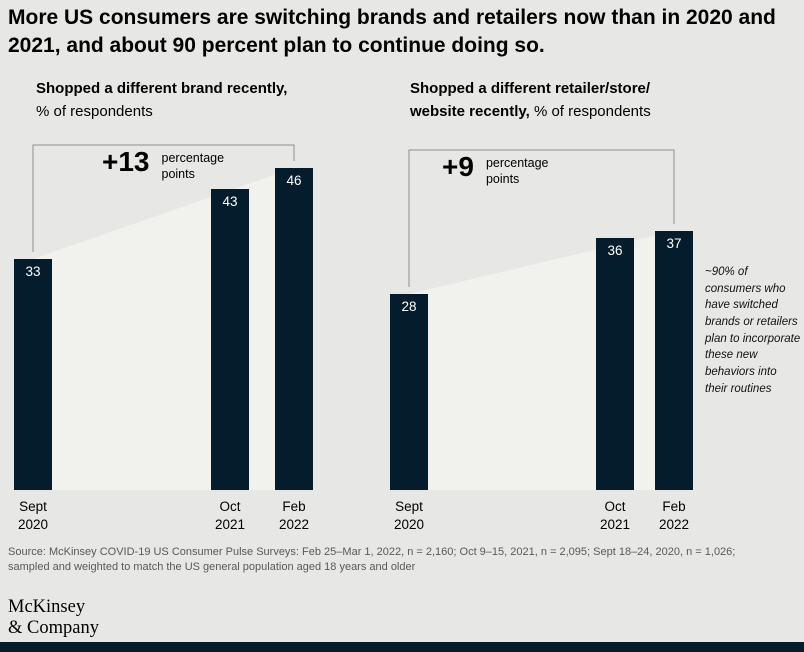 Image resolution: width=804 pixels, height=652 pixels. Describe the element at coordinates (615, 250) in the screenshot. I see `retailer-bar-value-oct-2021: 36` at that location.